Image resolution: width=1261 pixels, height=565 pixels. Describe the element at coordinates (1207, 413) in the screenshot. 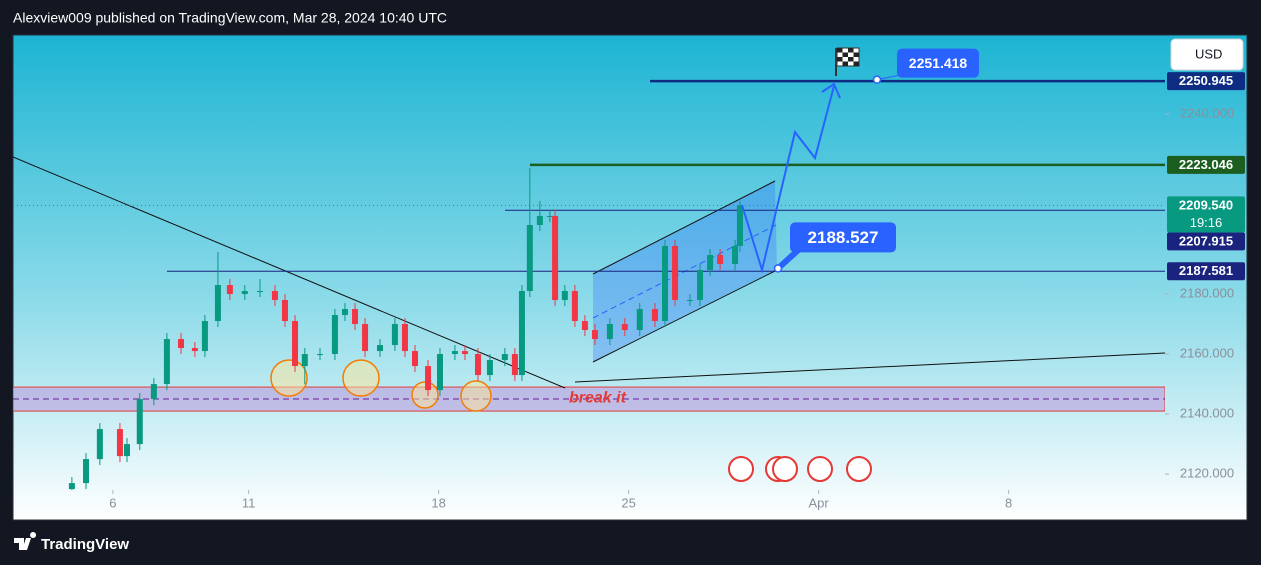

I see `y-tick-label: 2140.000` at that location.